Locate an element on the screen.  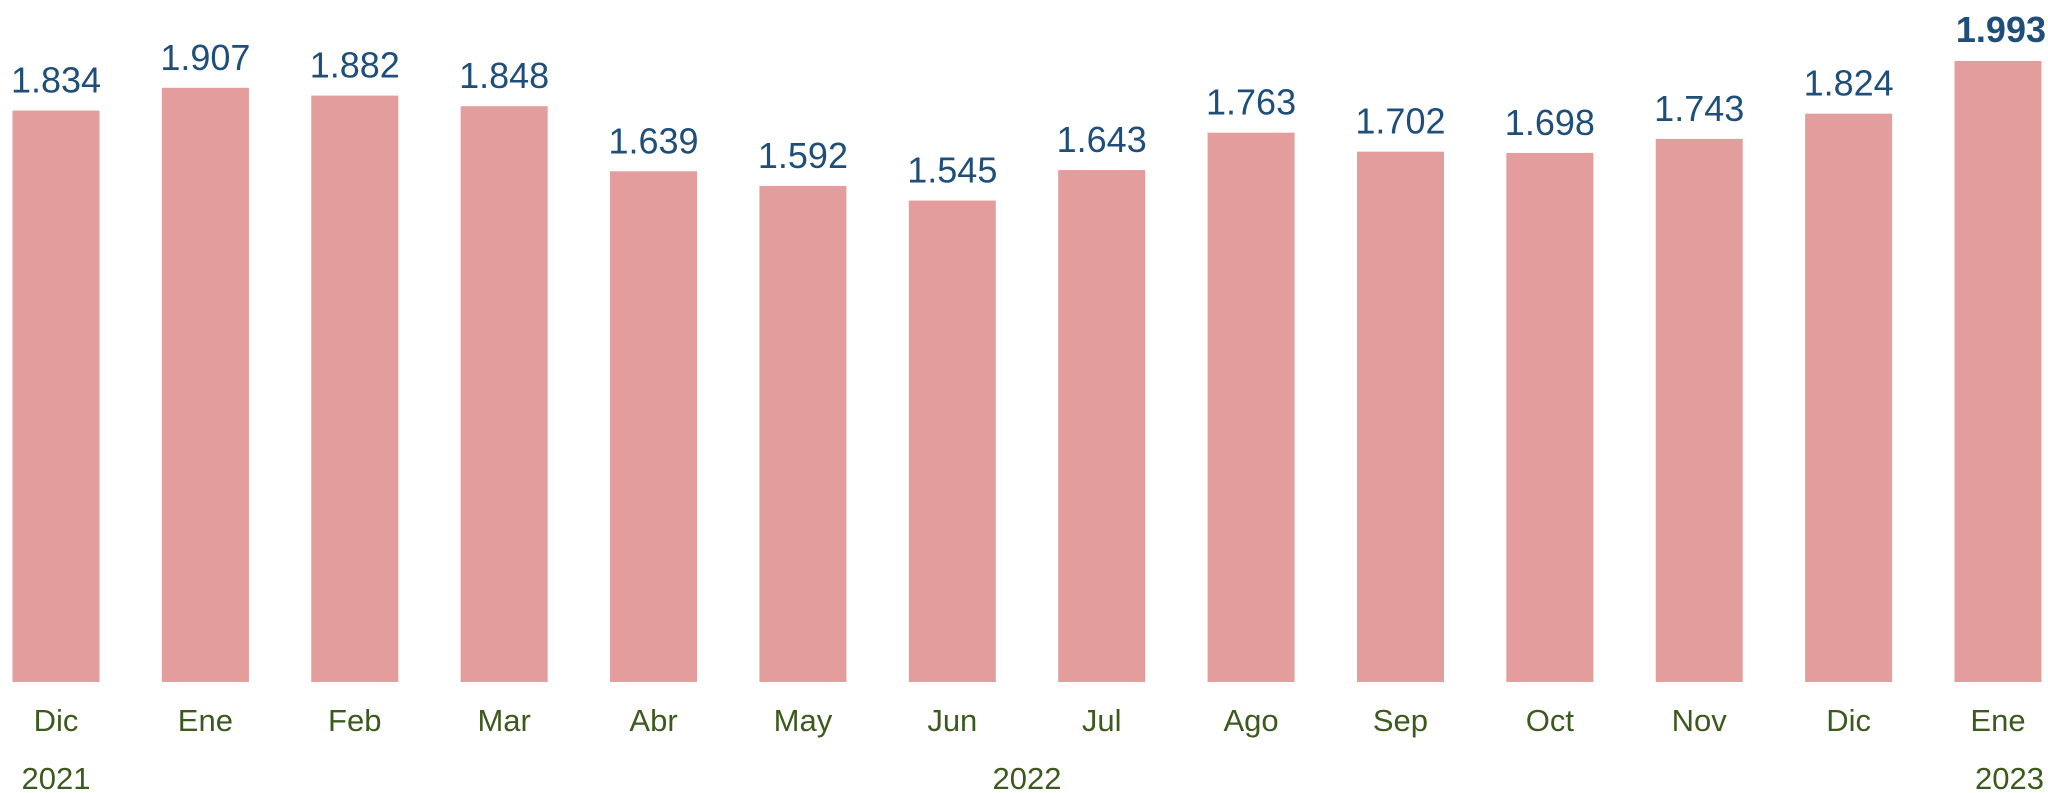
value-label: 1.643 is located at coordinates (1102, 139).